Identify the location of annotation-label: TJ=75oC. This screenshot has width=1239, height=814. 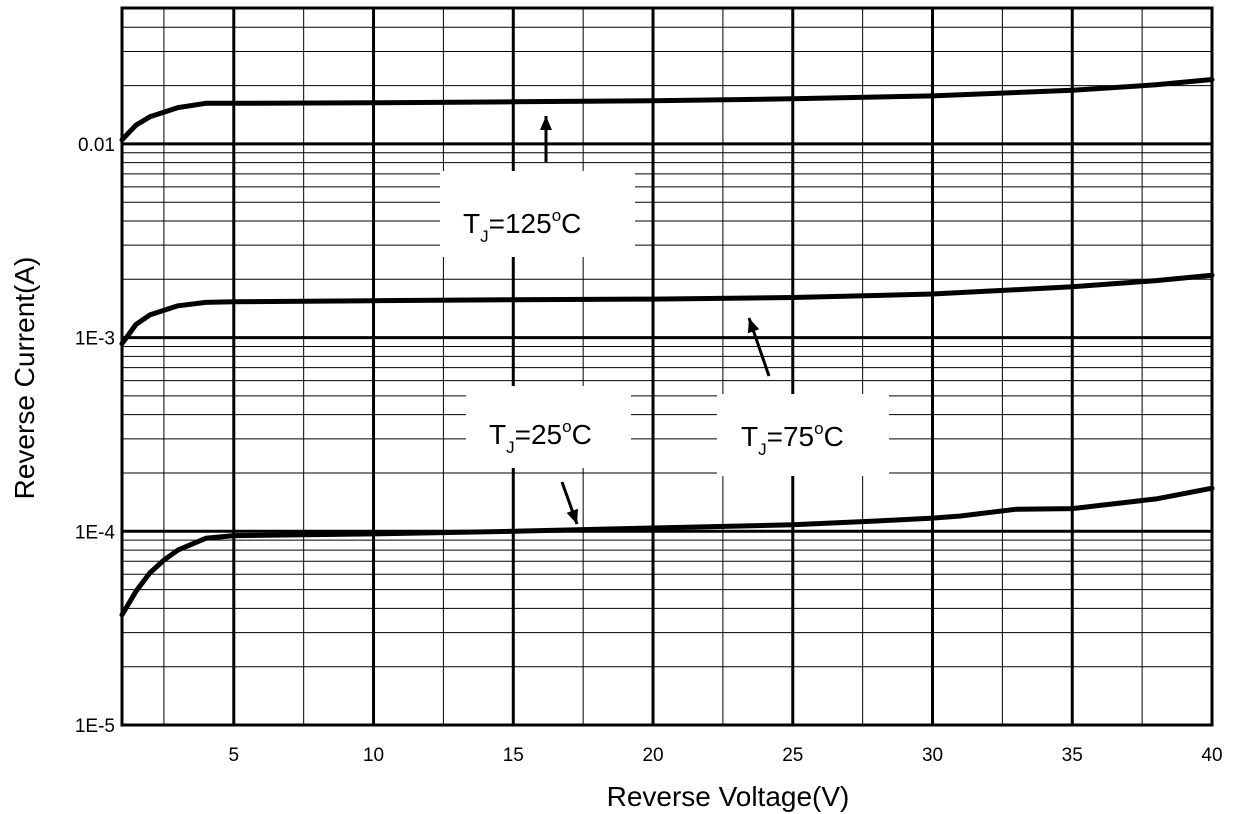
(792, 439).